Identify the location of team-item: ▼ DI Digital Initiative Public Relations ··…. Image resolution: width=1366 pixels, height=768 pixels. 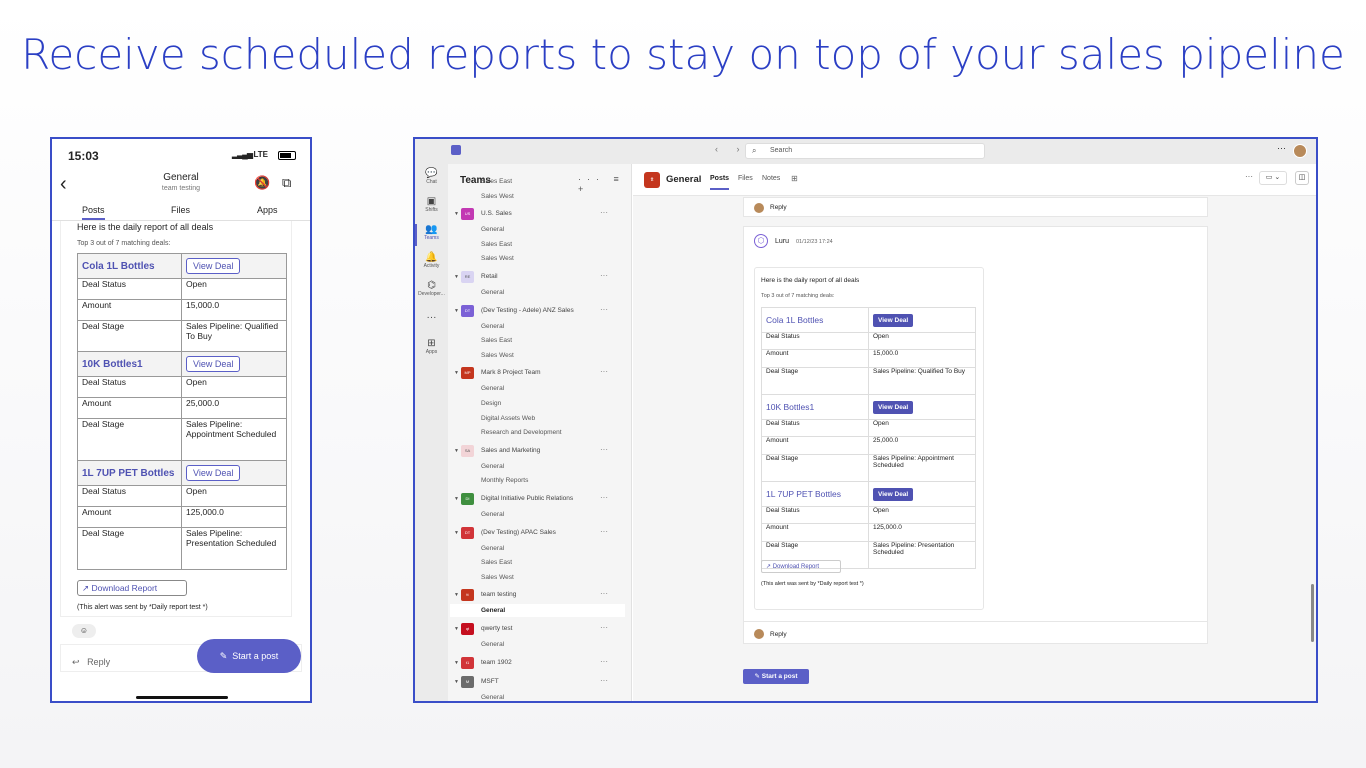
(539, 500).